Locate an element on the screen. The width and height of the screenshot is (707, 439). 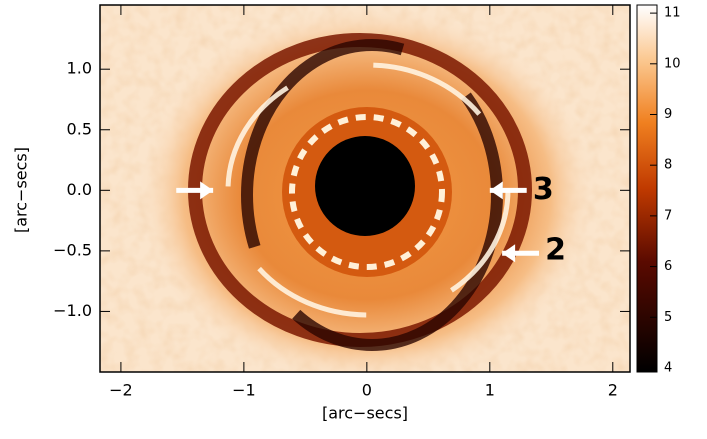
colorbar-tick-label: 5 is located at coordinates (668, 317).